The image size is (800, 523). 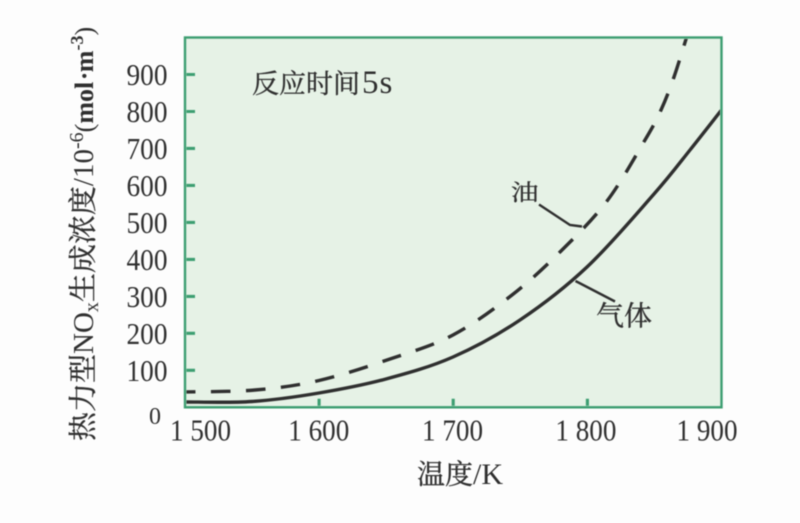 What do you see at coordinates (147, 370) in the screenshot?
I see `svg-text: 100` at bounding box center [147, 370].